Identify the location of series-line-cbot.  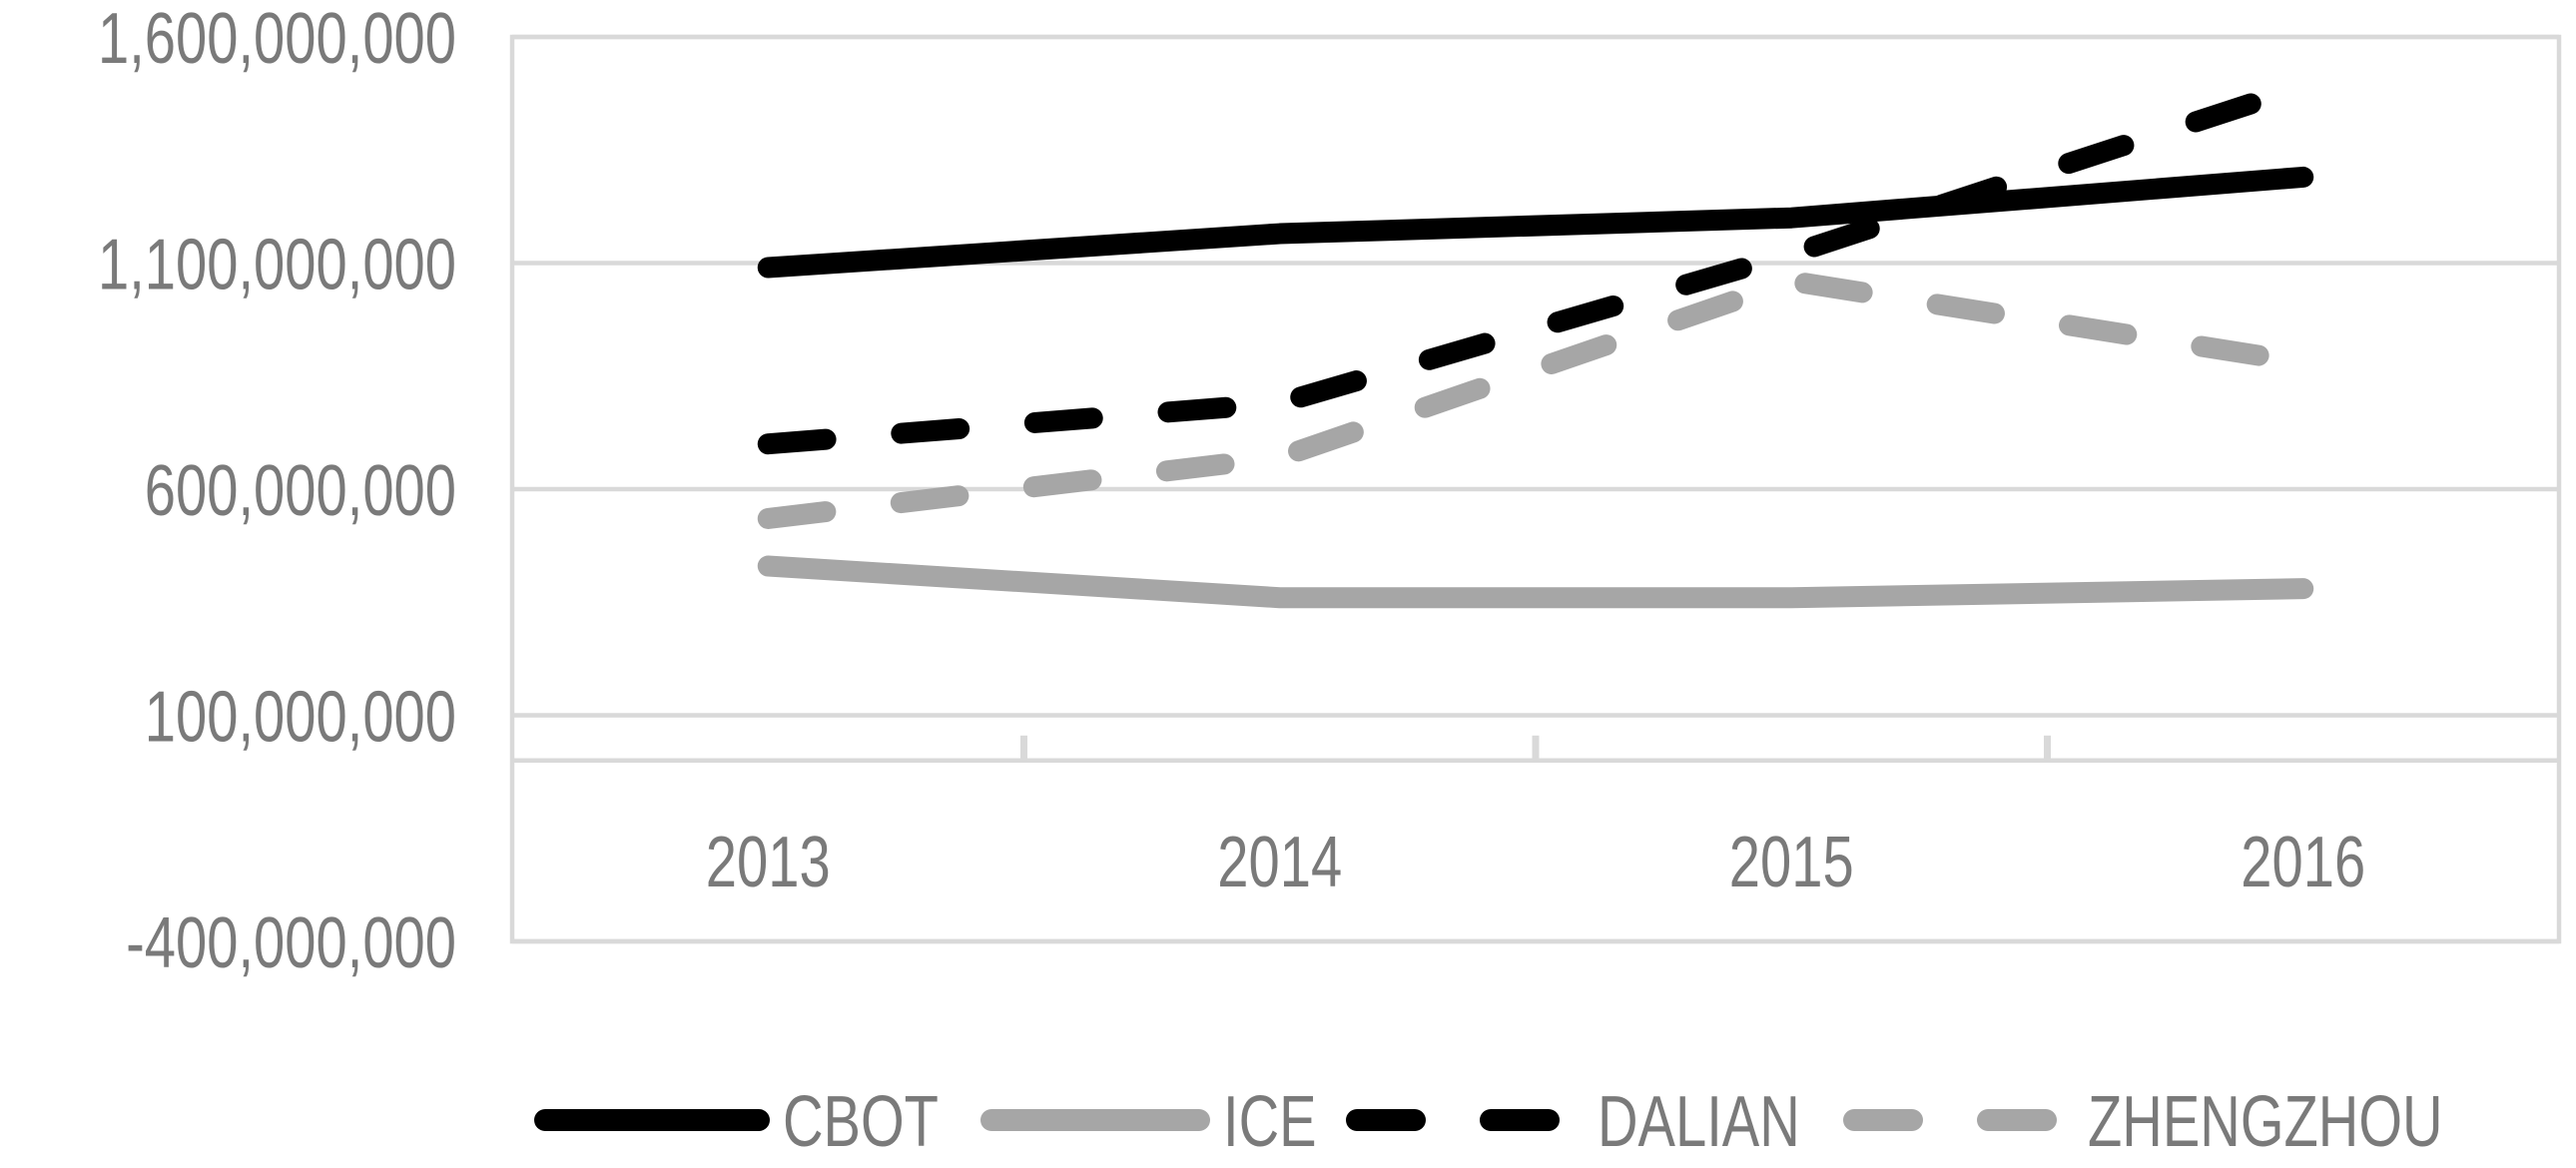
(1536, 222).